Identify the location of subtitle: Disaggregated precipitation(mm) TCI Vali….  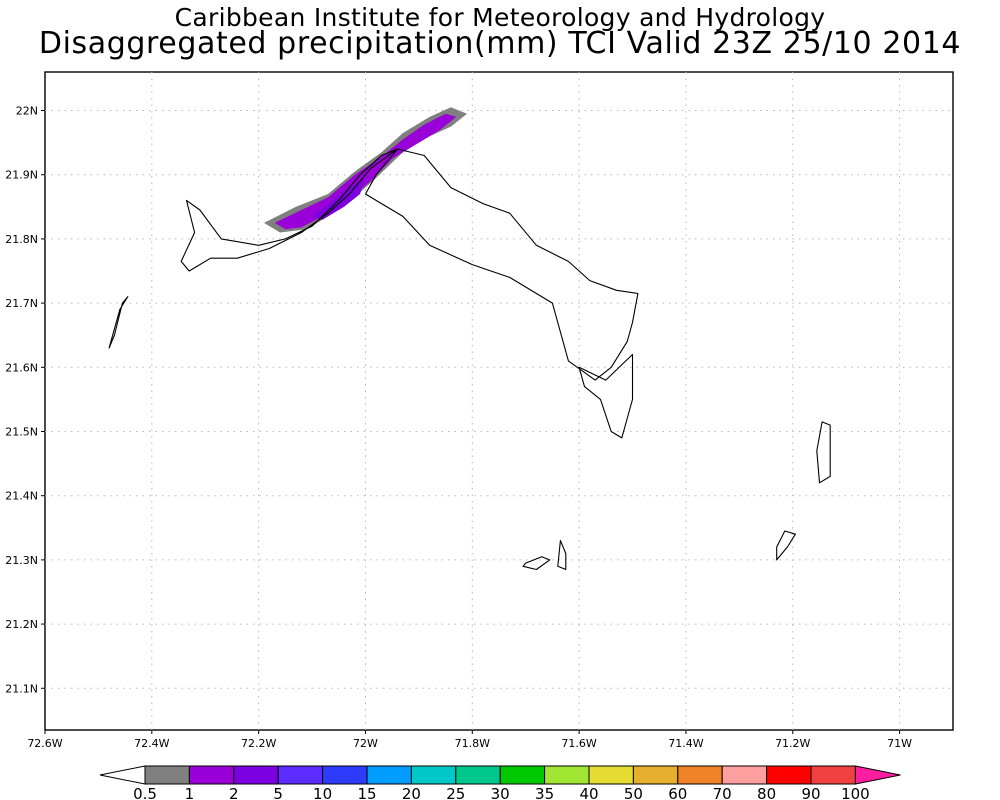
(500, 43).